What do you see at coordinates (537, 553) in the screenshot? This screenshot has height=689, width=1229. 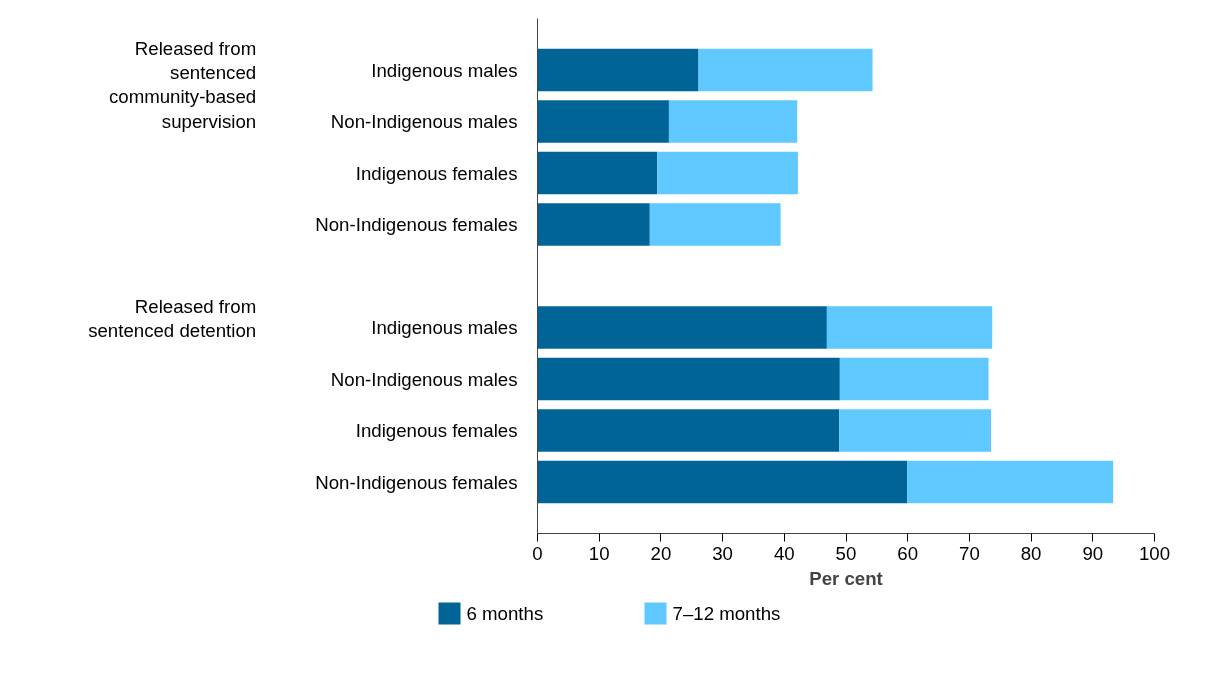 I see `x-tick-label: 0` at bounding box center [537, 553].